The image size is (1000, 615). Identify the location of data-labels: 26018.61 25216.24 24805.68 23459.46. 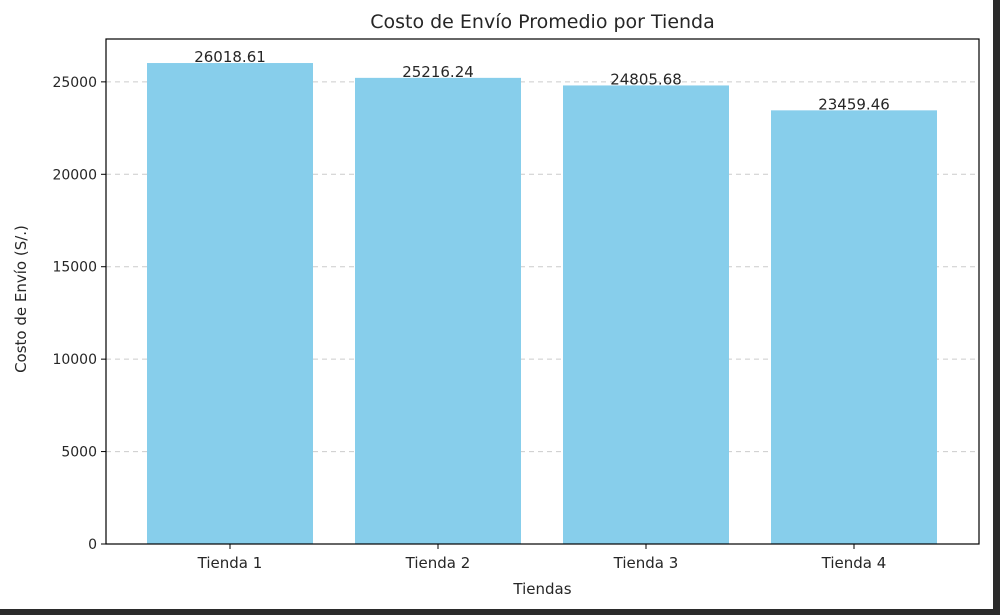
(542, 80).